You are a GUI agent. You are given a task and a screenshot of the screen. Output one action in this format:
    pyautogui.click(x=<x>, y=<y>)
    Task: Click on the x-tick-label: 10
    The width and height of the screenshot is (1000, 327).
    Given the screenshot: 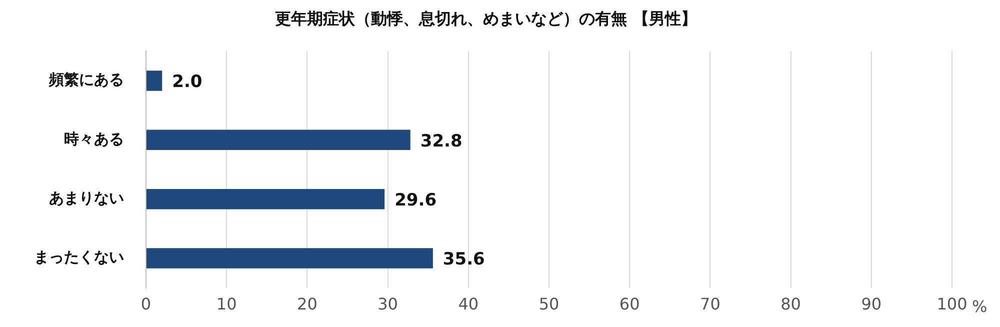 What is the action you would take?
    pyautogui.click(x=226, y=304)
    